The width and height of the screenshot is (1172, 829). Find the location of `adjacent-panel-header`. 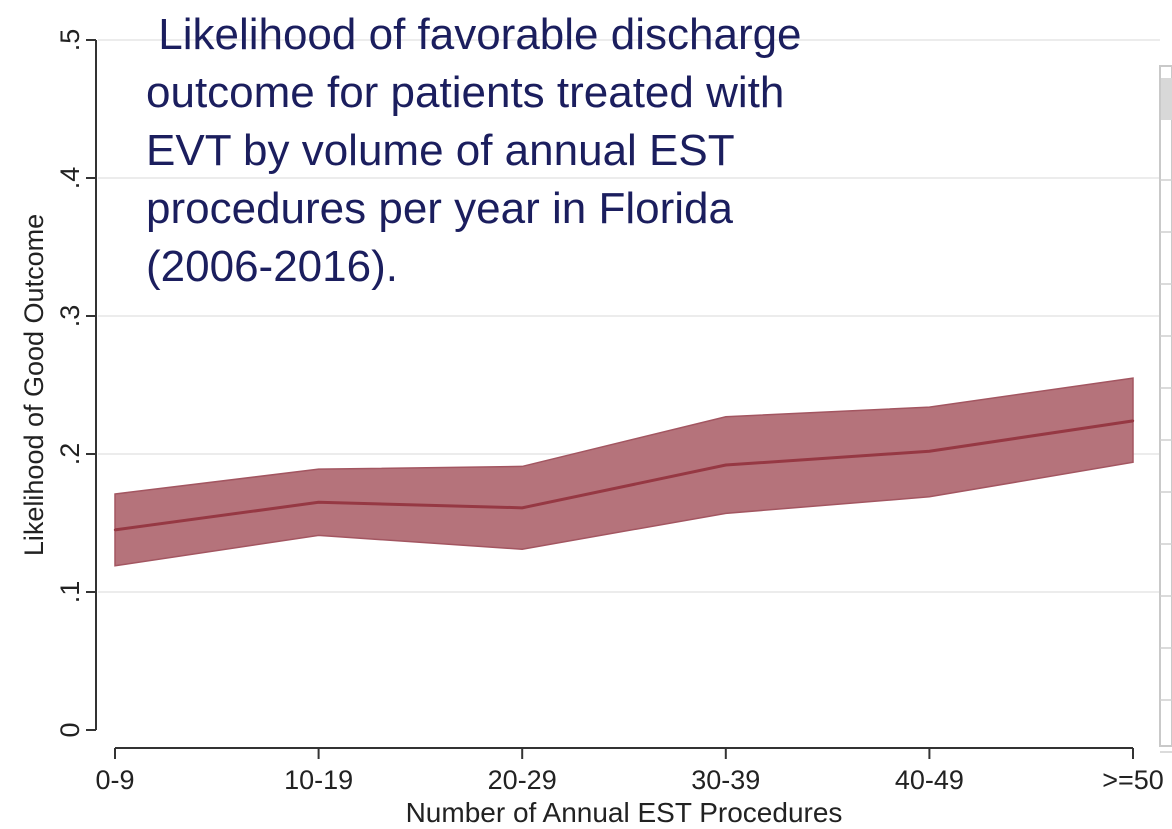

adjacent-panel-header is located at coordinates (1166, 99).